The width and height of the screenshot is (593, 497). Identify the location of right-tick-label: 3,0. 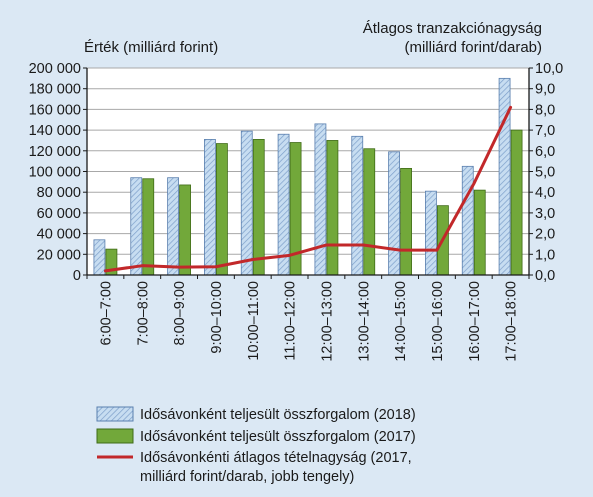
(545, 214).